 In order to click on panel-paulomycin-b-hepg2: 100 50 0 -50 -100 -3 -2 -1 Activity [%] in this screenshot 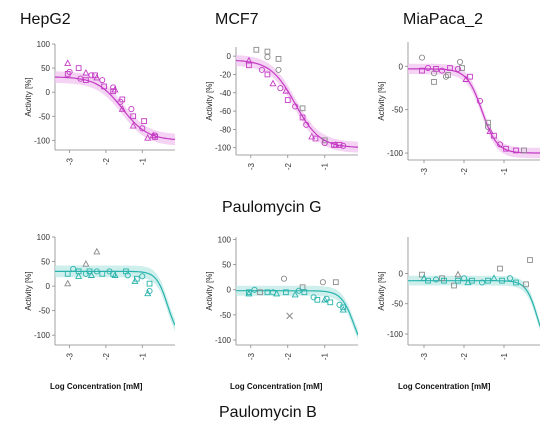, I will do `click(99, 296)`.